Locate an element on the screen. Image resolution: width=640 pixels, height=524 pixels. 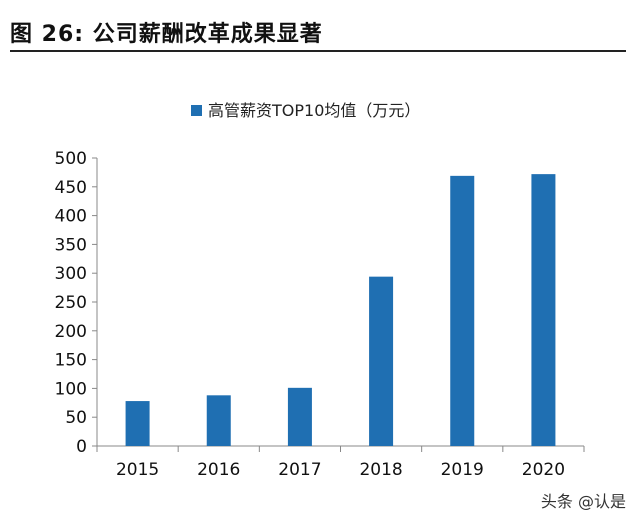
legend-swatch is located at coordinates (196, 110).